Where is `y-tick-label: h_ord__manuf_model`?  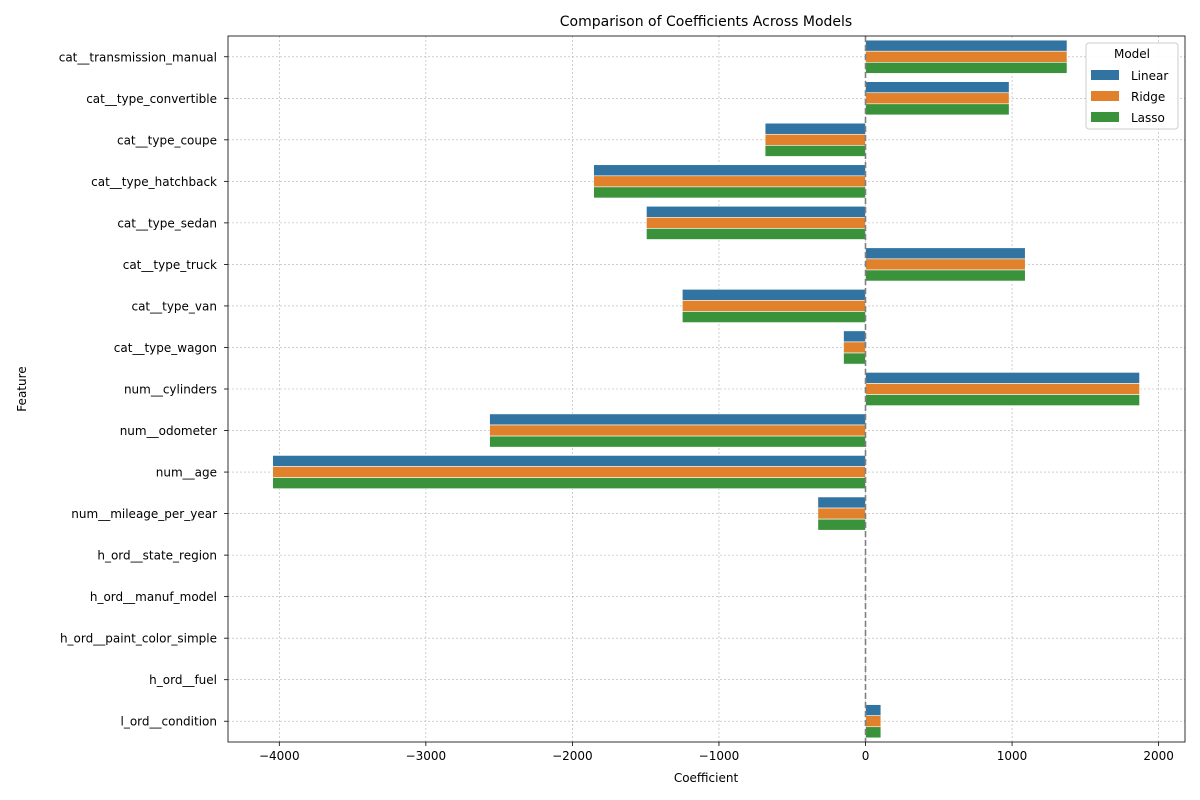
y-tick-label: h_ord__manuf_model is located at coordinates (153, 597).